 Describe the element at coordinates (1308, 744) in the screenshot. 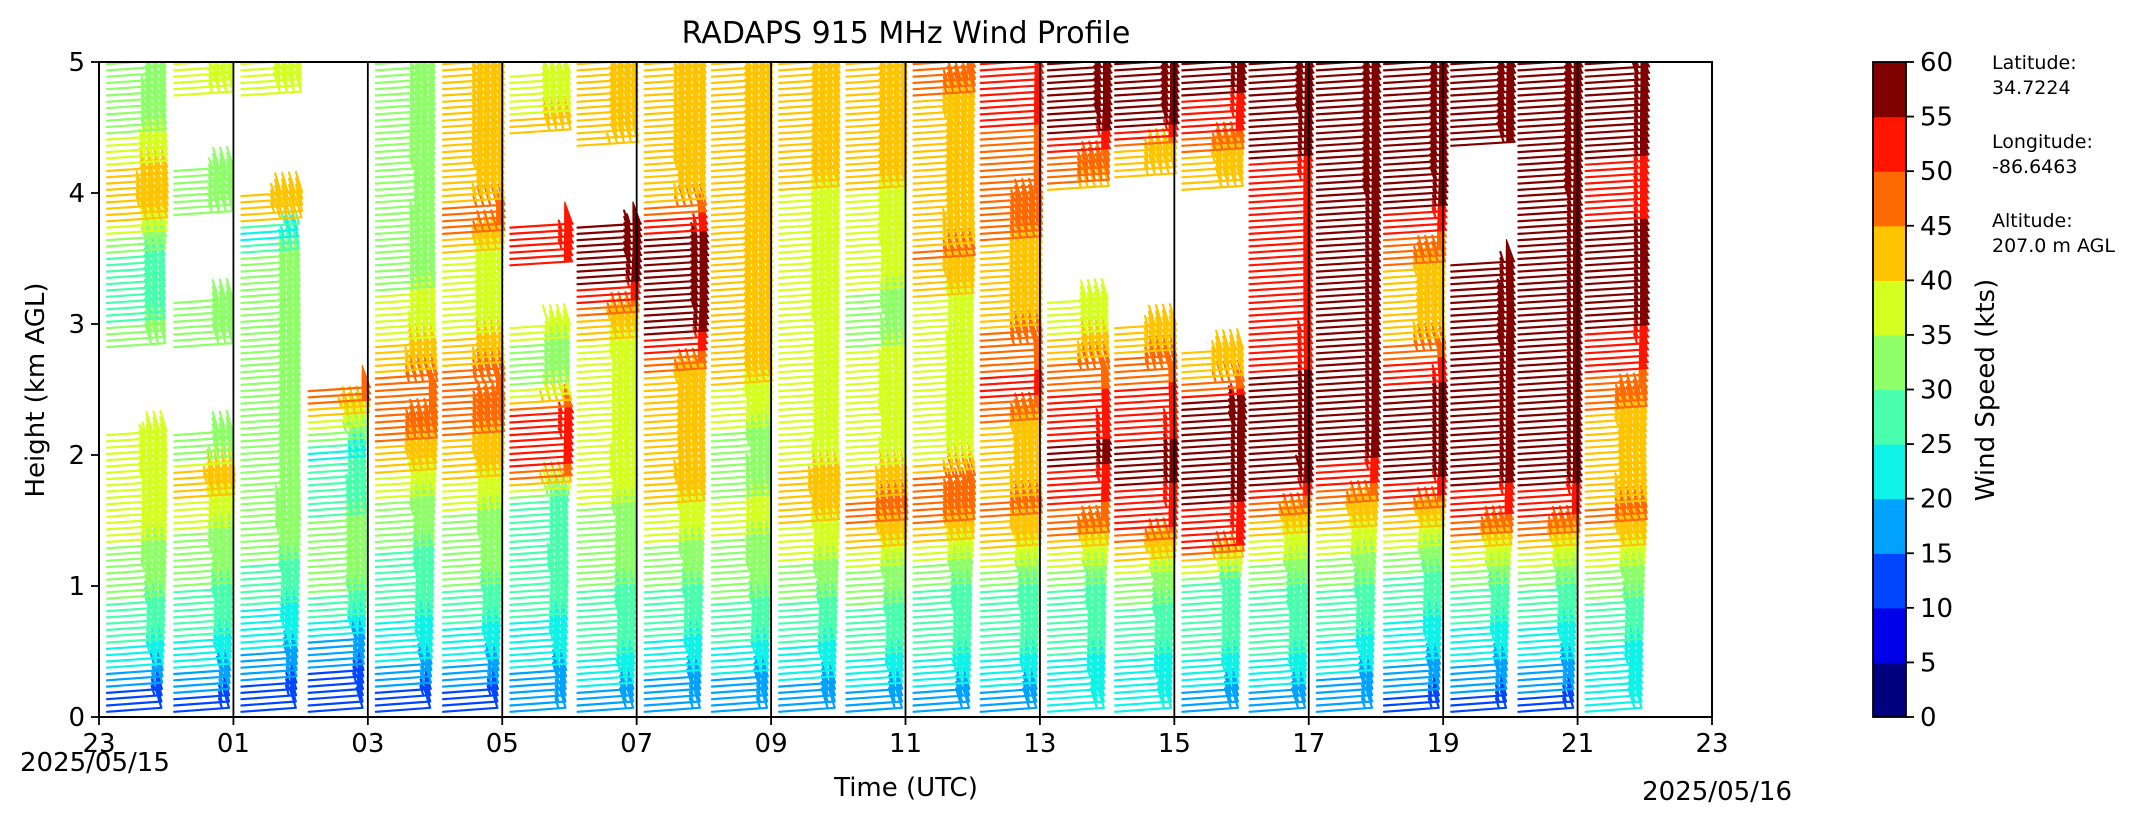

I see `x-tick-label: 17` at that location.